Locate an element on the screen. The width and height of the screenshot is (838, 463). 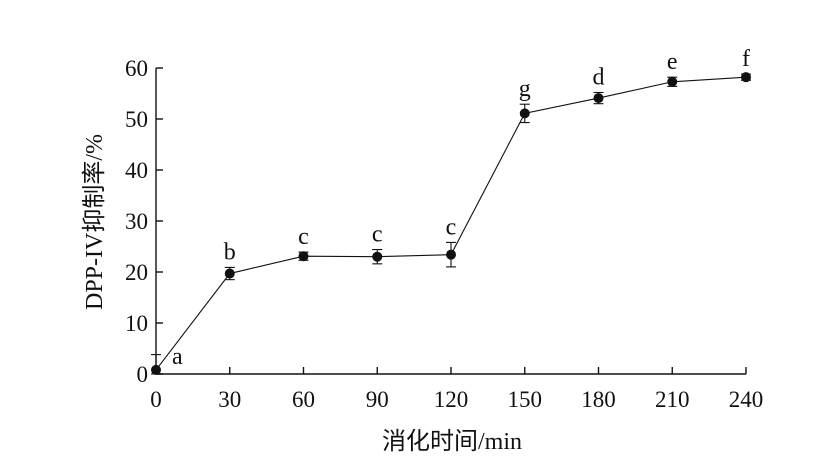
significance-letter: g is located at coordinates (525, 89).